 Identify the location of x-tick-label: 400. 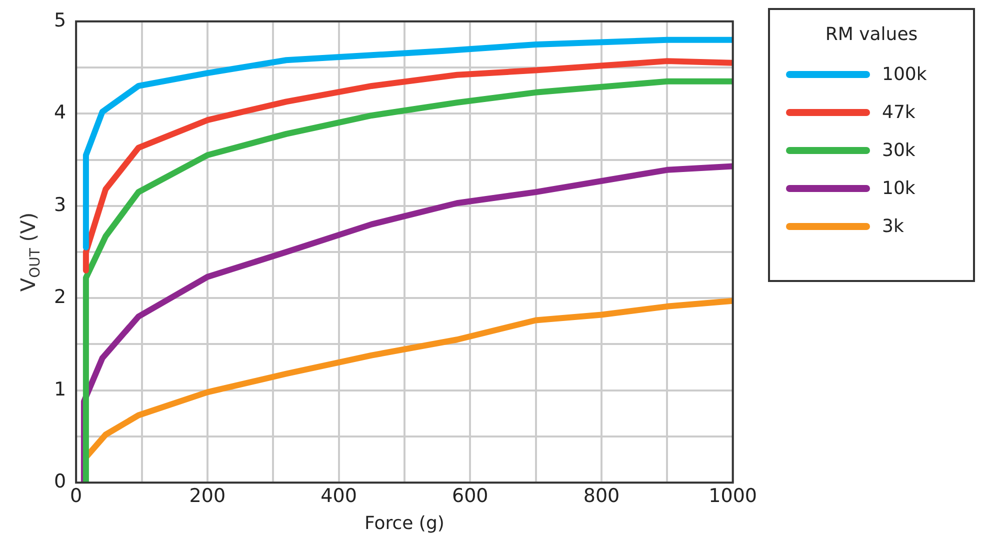
(338, 495).